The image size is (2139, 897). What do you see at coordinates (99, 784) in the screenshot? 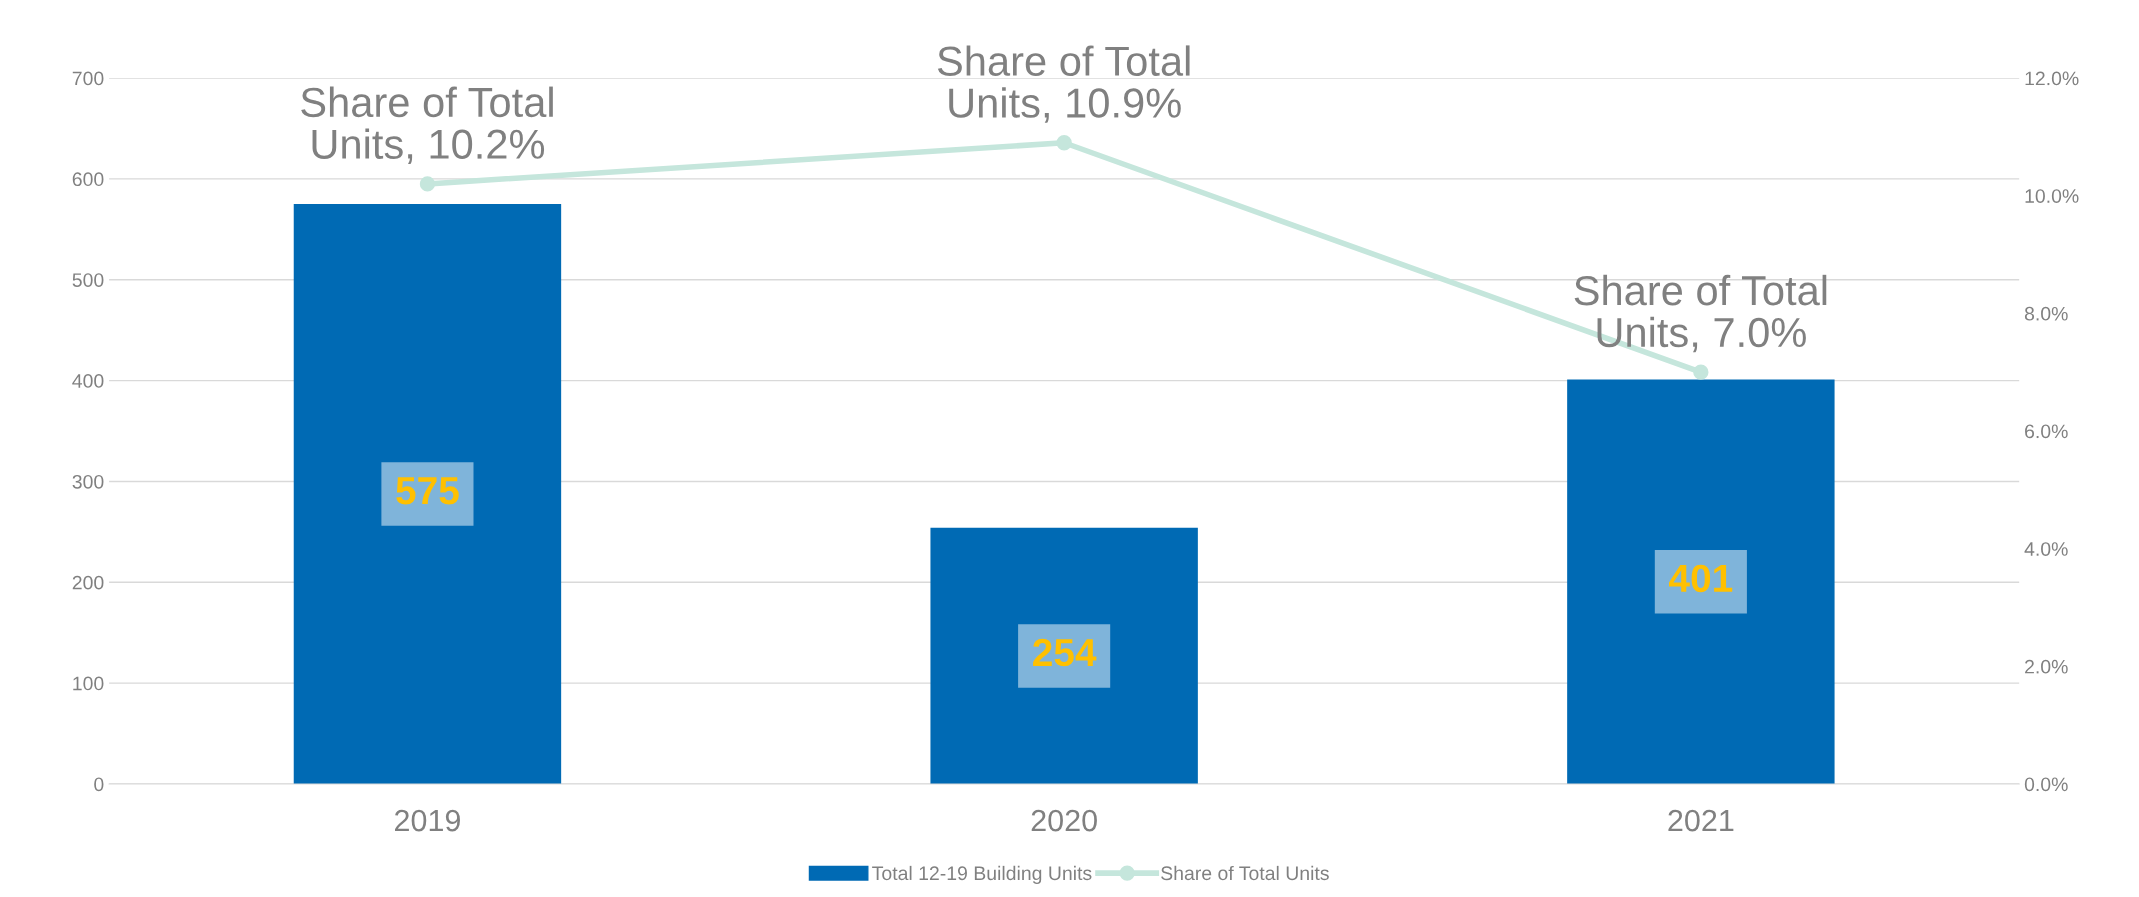
I see `y-tick-label: 0` at bounding box center [99, 784].